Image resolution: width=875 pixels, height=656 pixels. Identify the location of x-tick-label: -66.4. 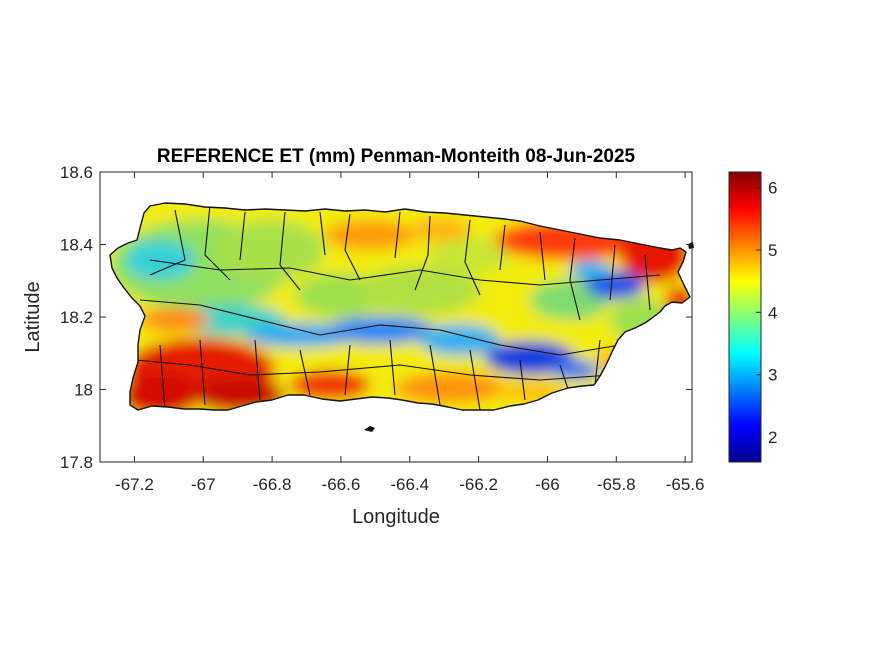
(409, 484).